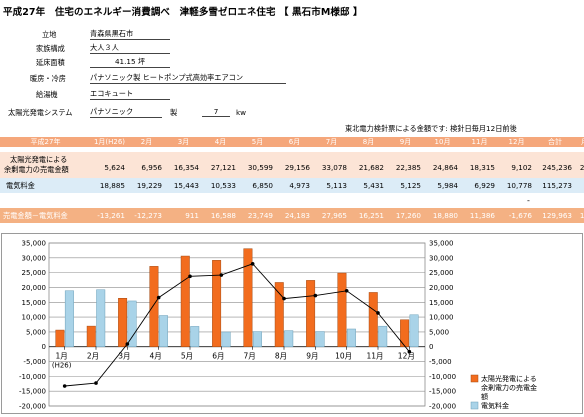  I want to click on legend-swatch-surplus, so click(474, 378).